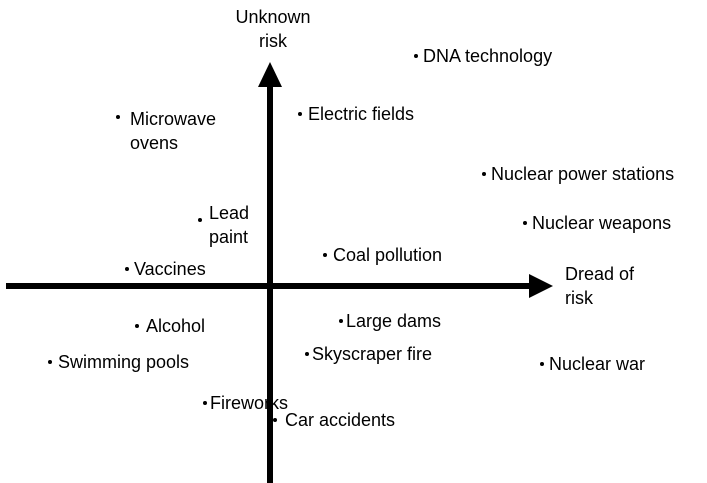 This screenshot has width=707, height=483. I want to click on node-label: Nuclear power stations, so click(583, 174).